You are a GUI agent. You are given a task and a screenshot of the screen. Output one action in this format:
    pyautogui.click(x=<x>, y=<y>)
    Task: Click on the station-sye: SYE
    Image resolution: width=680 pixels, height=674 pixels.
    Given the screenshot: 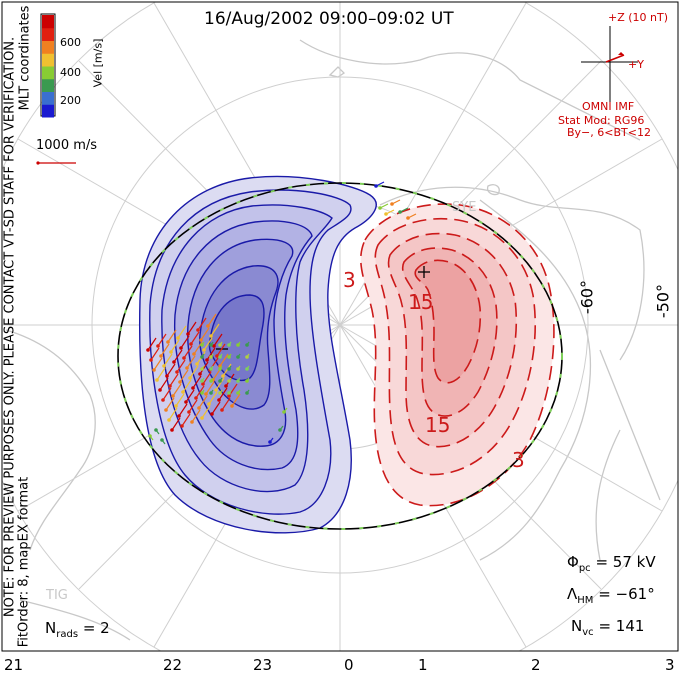 What is the action you would take?
    pyautogui.click(x=464, y=207)
    